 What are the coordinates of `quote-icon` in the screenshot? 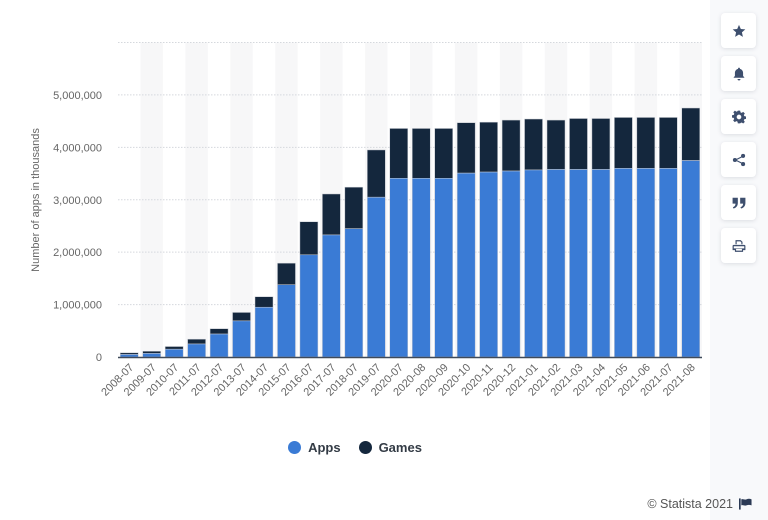 It's located at (738, 203).